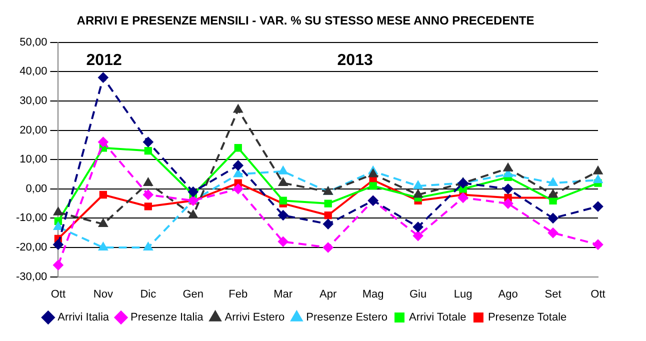 This screenshot has height=341, width=646. I want to click on y-tick-label: -20,00, so click(32, 248).